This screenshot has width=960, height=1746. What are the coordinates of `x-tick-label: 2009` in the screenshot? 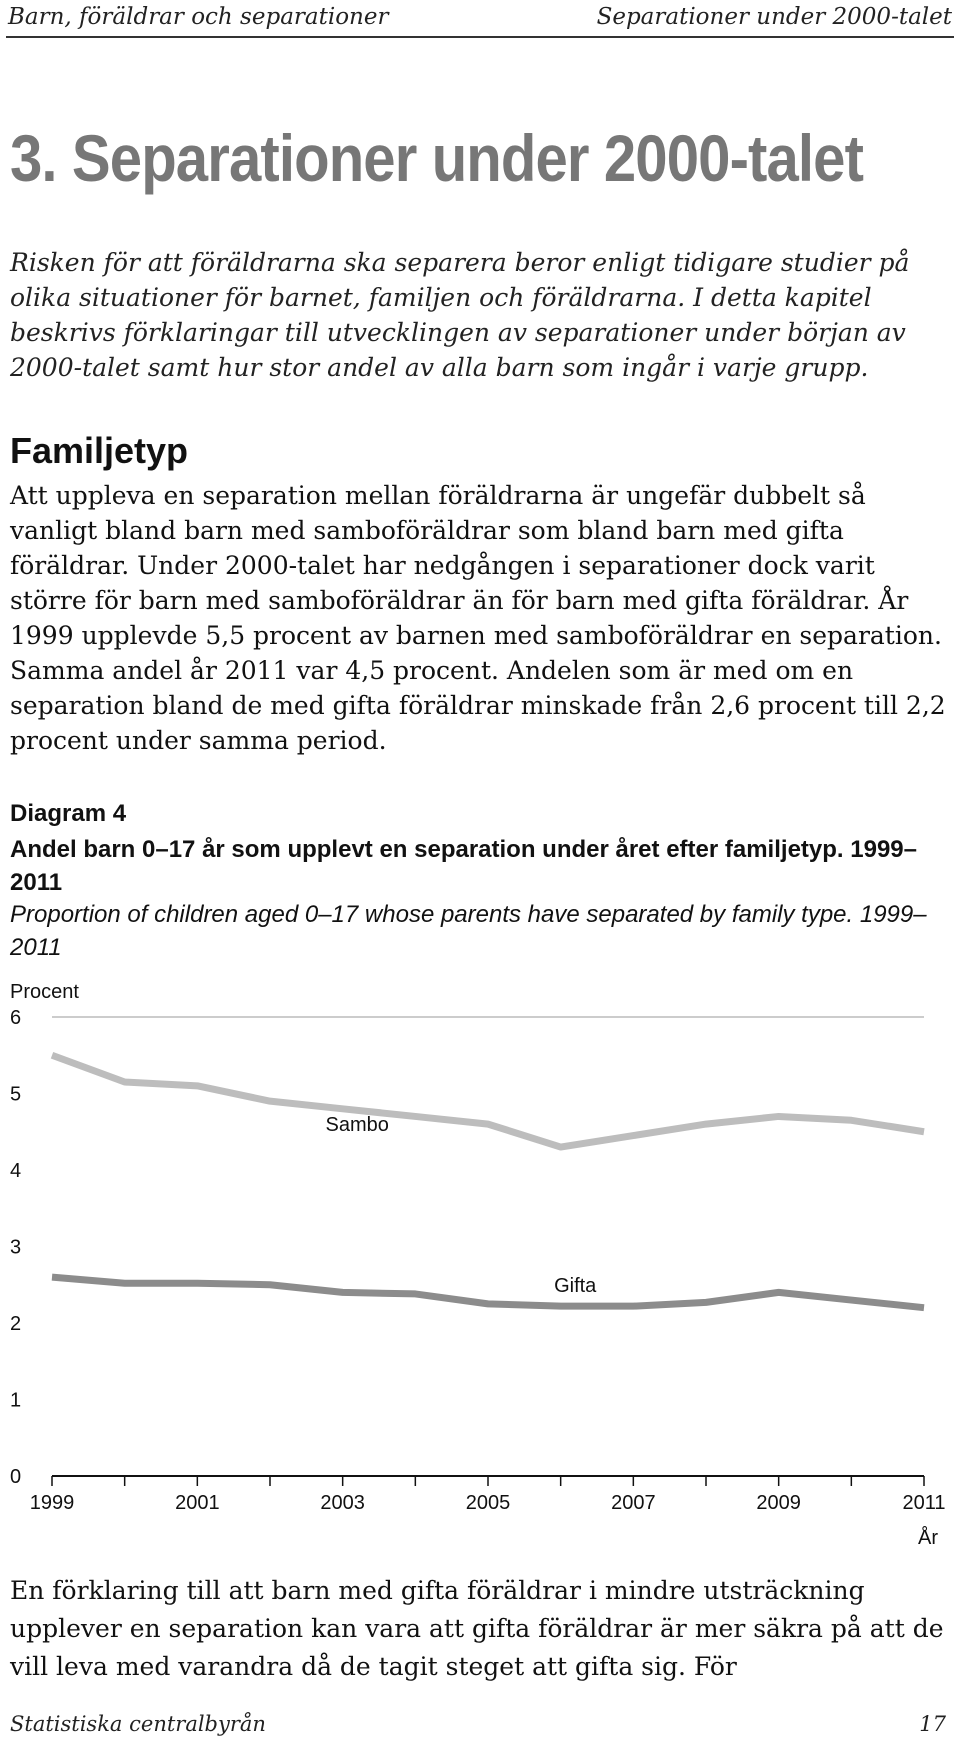 It's located at (778, 1503).